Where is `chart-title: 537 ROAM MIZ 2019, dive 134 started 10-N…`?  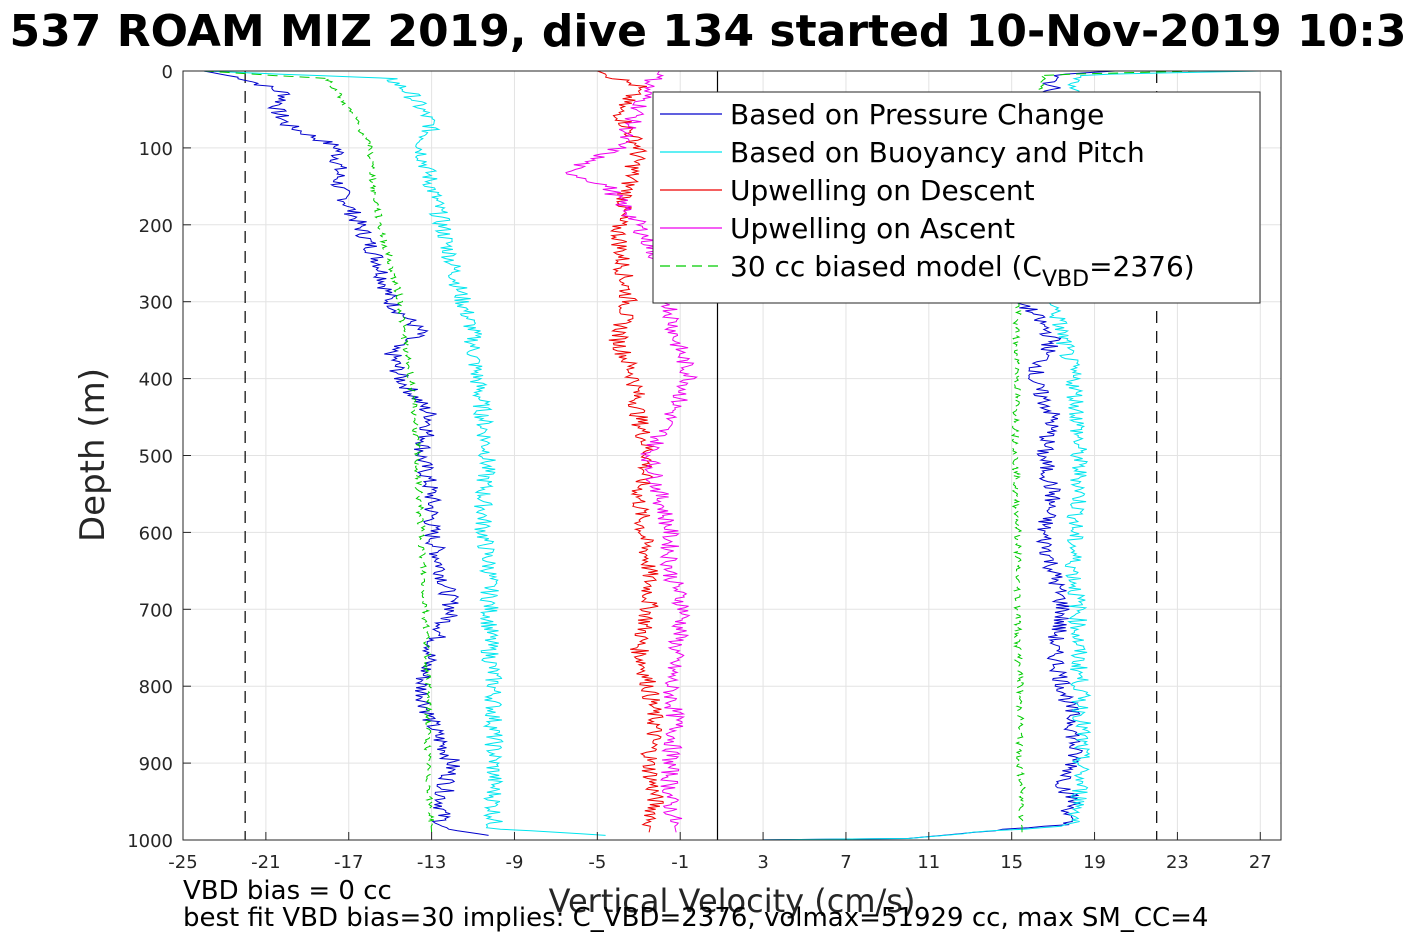 chart-title: 537 ROAM MIZ 2019, dive 134 started 10-N… is located at coordinates (708, 31).